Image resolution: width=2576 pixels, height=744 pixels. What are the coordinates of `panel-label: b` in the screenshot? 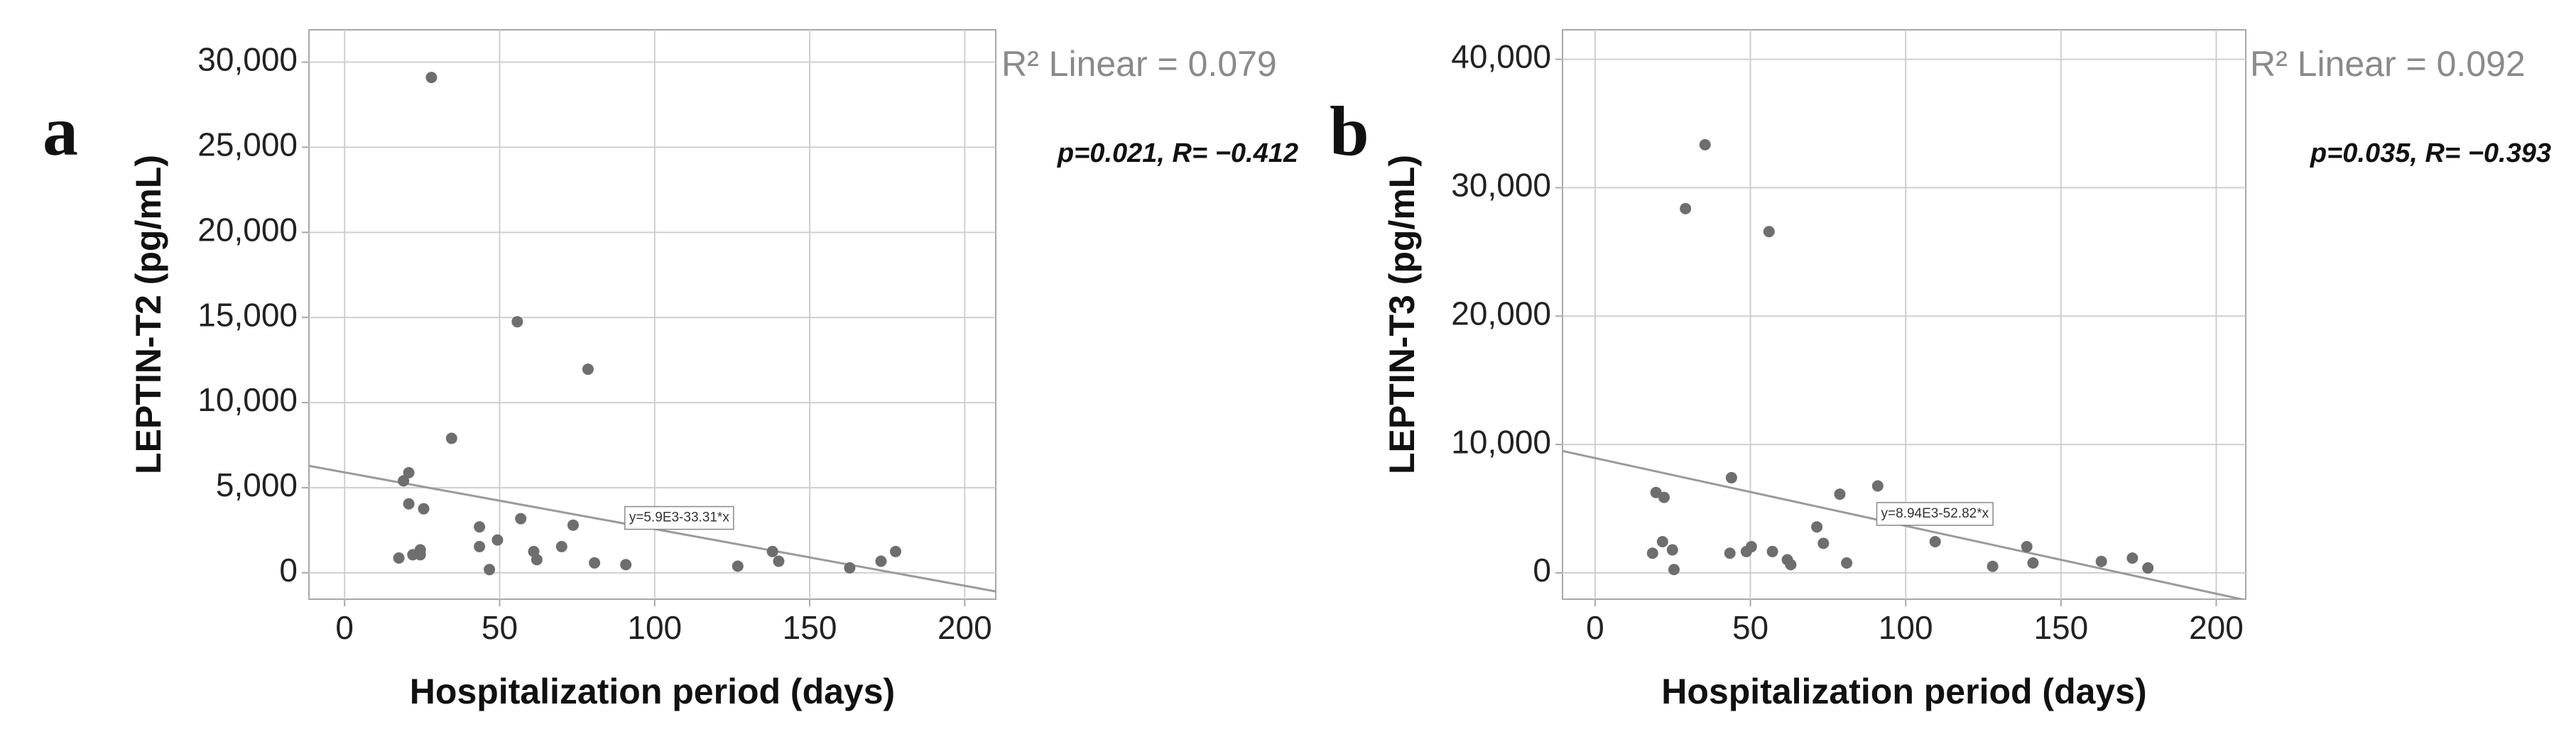 It's located at (1349, 131).